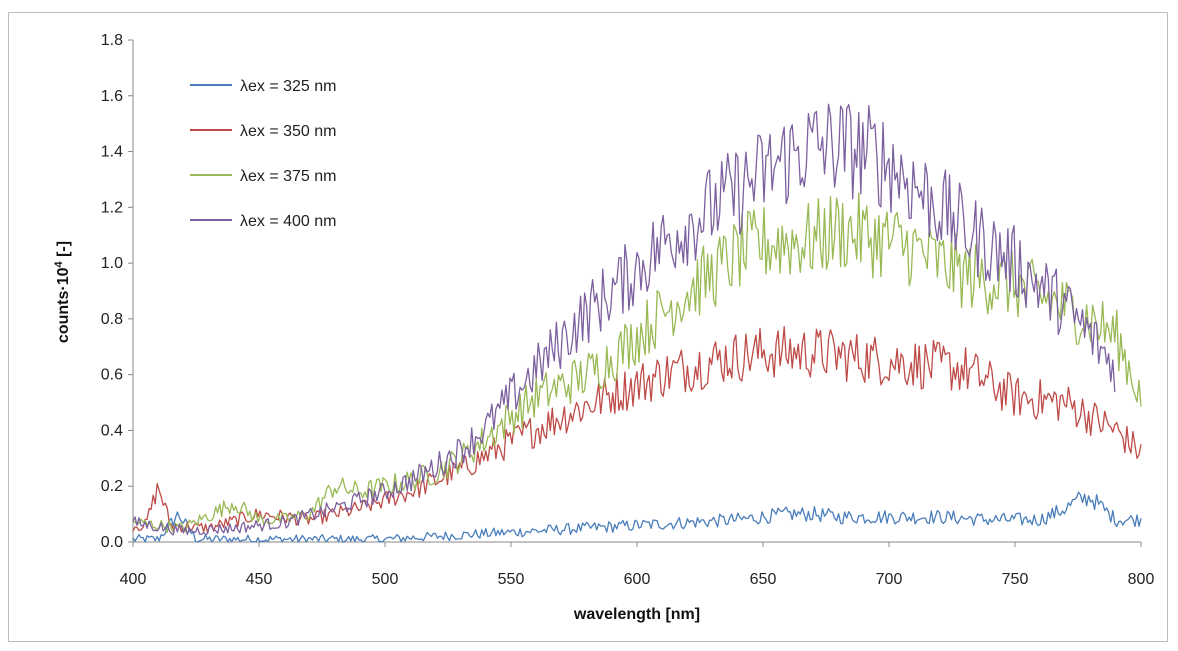  I want to click on x-tick-label: 400, so click(133, 579).